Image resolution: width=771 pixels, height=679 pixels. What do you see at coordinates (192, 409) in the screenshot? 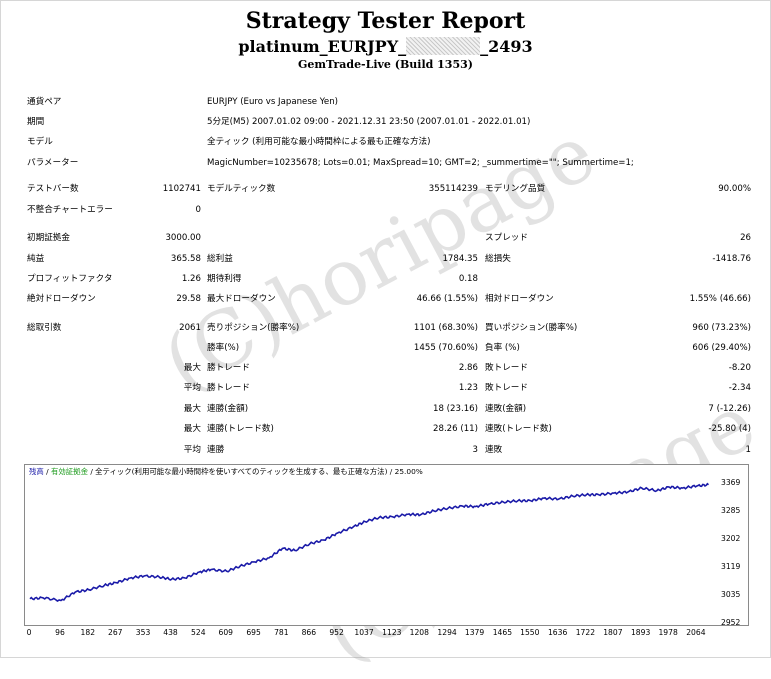
I see `cons-amount-word: 最大` at bounding box center [192, 409].